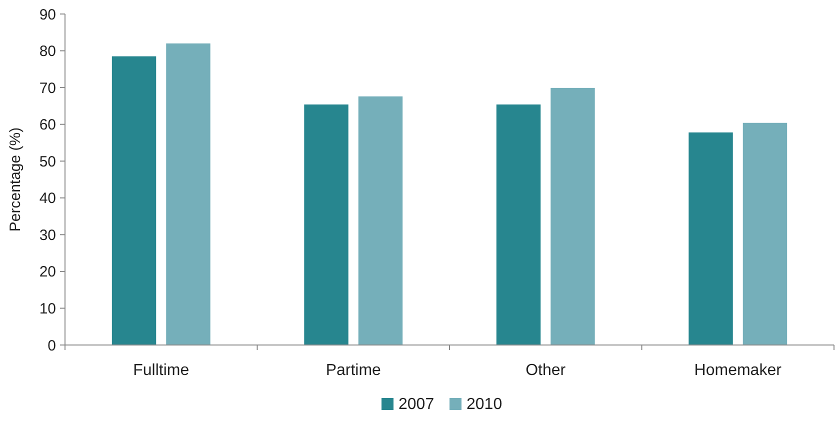 Image resolution: width=840 pixels, height=421 pixels. I want to click on x-tick-label: Fulltime, so click(161, 370).